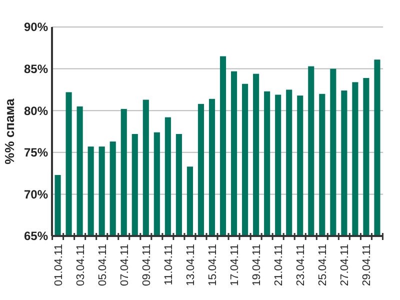  I want to click on x-tick-label: 19.04.11, so click(257, 265).